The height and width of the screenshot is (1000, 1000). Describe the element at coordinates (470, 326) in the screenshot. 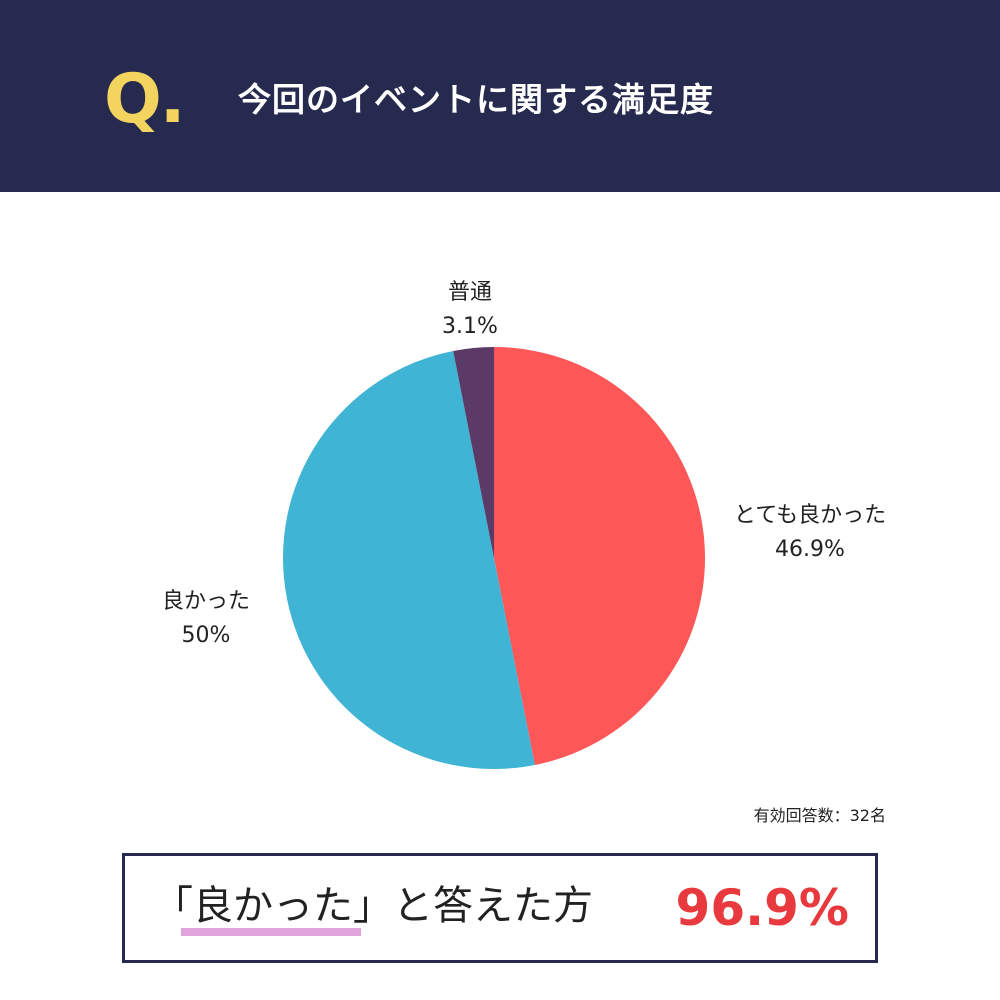

I see `slice-value-label: 3.1%` at that location.